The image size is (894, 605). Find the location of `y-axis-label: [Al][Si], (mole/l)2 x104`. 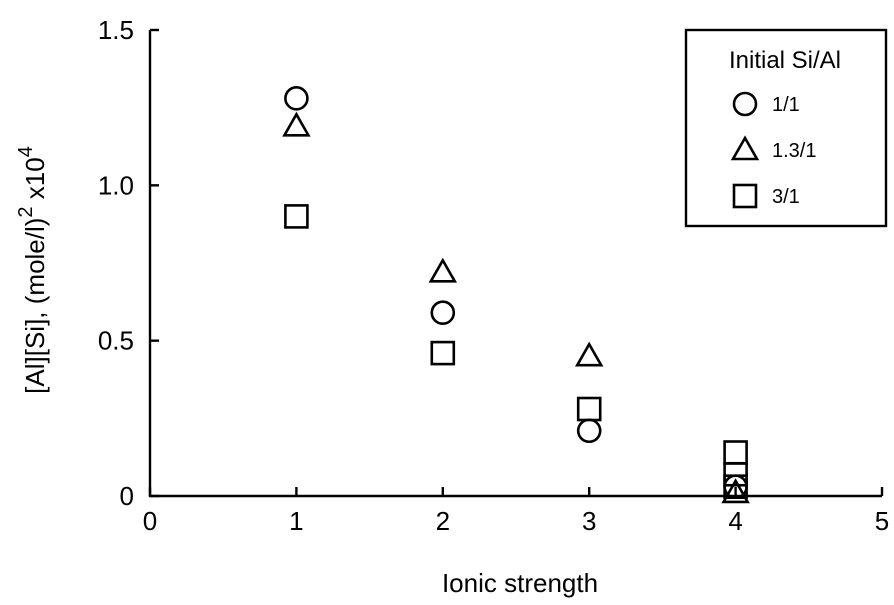

y-axis-label: [Al][Si], (mole/l)2 x104 is located at coordinates (32, 270).